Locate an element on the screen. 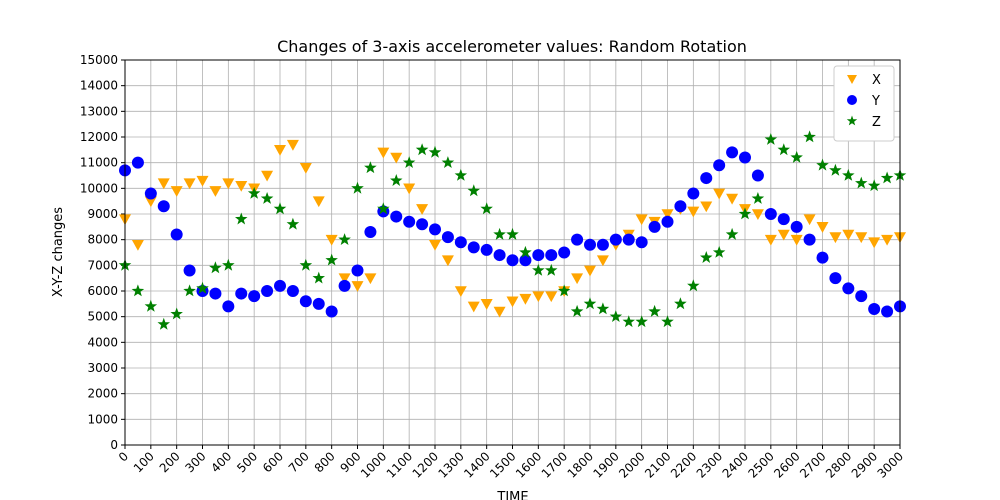  x-tick-label: 2100 is located at coordinates (657, 464).